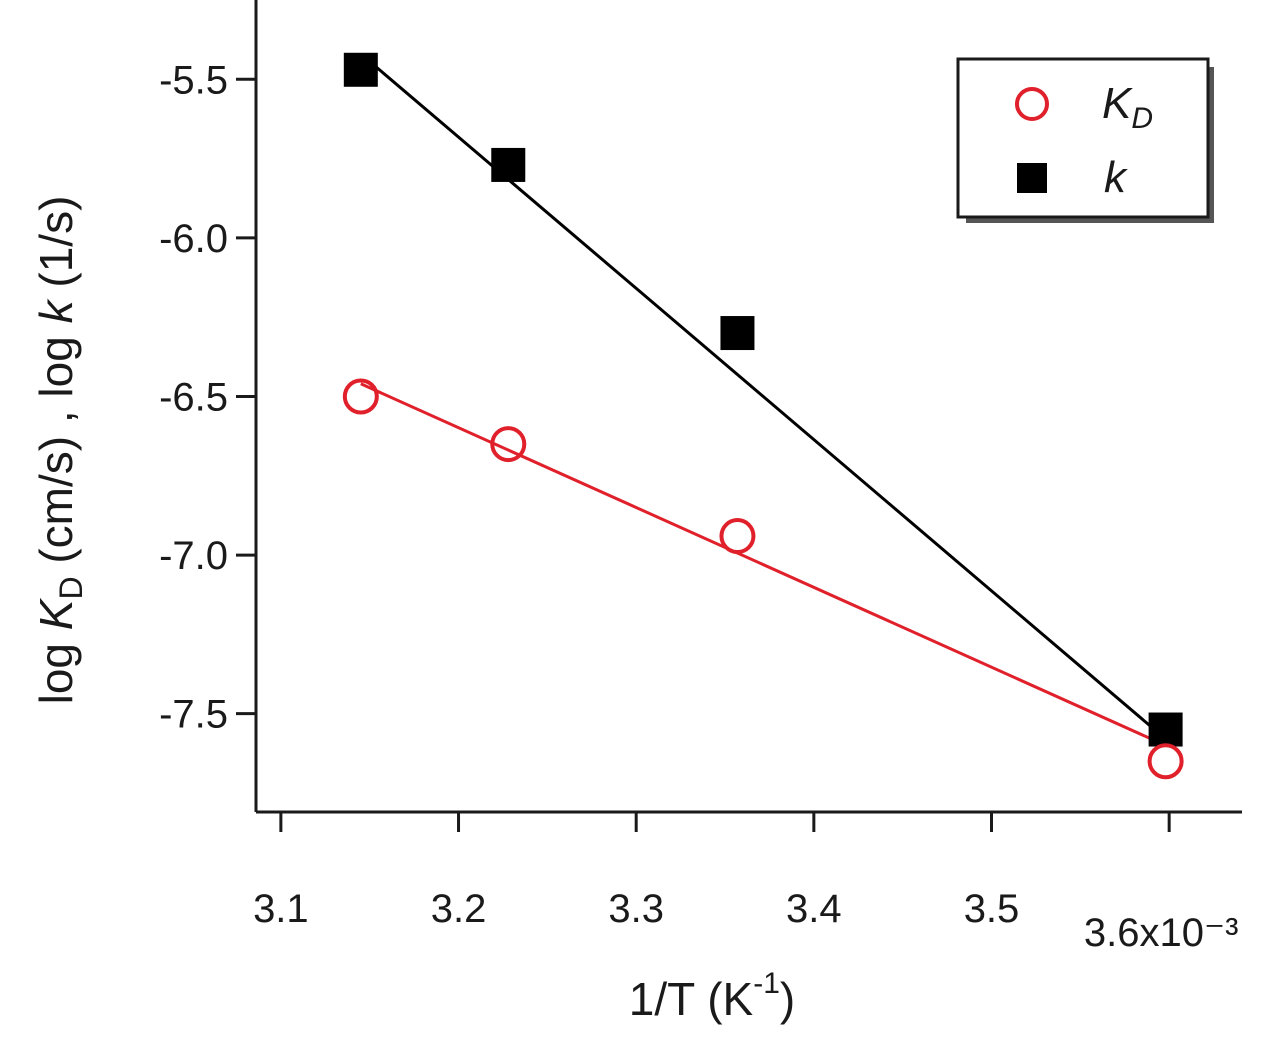  I want to click on y-tick-label-0: -5.5, so click(193, 80).